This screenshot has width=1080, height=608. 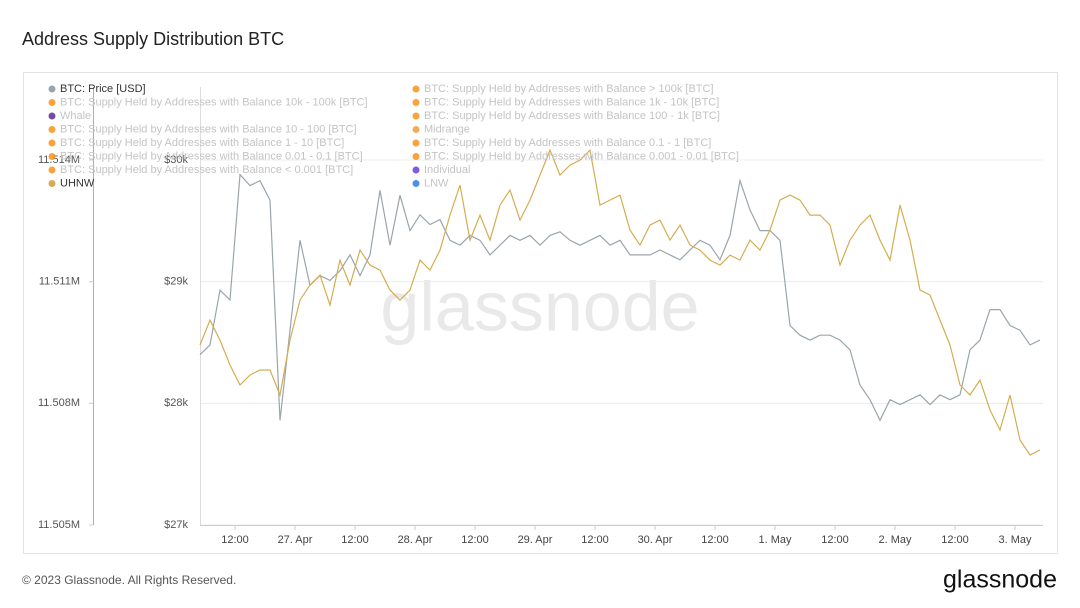 I want to click on legend-label: Midrange, so click(x=447, y=129).